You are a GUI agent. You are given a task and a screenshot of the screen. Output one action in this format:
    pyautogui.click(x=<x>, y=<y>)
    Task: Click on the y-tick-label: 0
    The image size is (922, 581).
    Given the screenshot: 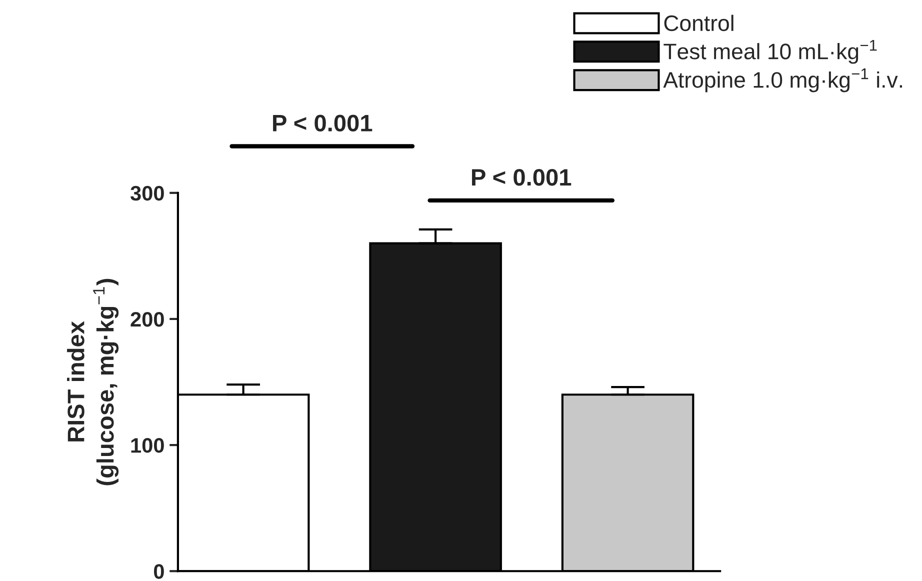 What is the action you would take?
    pyautogui.click(x=159, y=571)
    